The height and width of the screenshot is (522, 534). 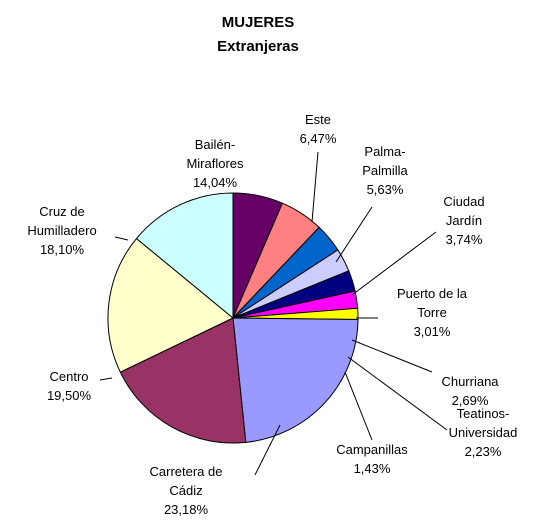 I want to click on slice-label: Teatinos-Universidad, so click(x=483, y=423).